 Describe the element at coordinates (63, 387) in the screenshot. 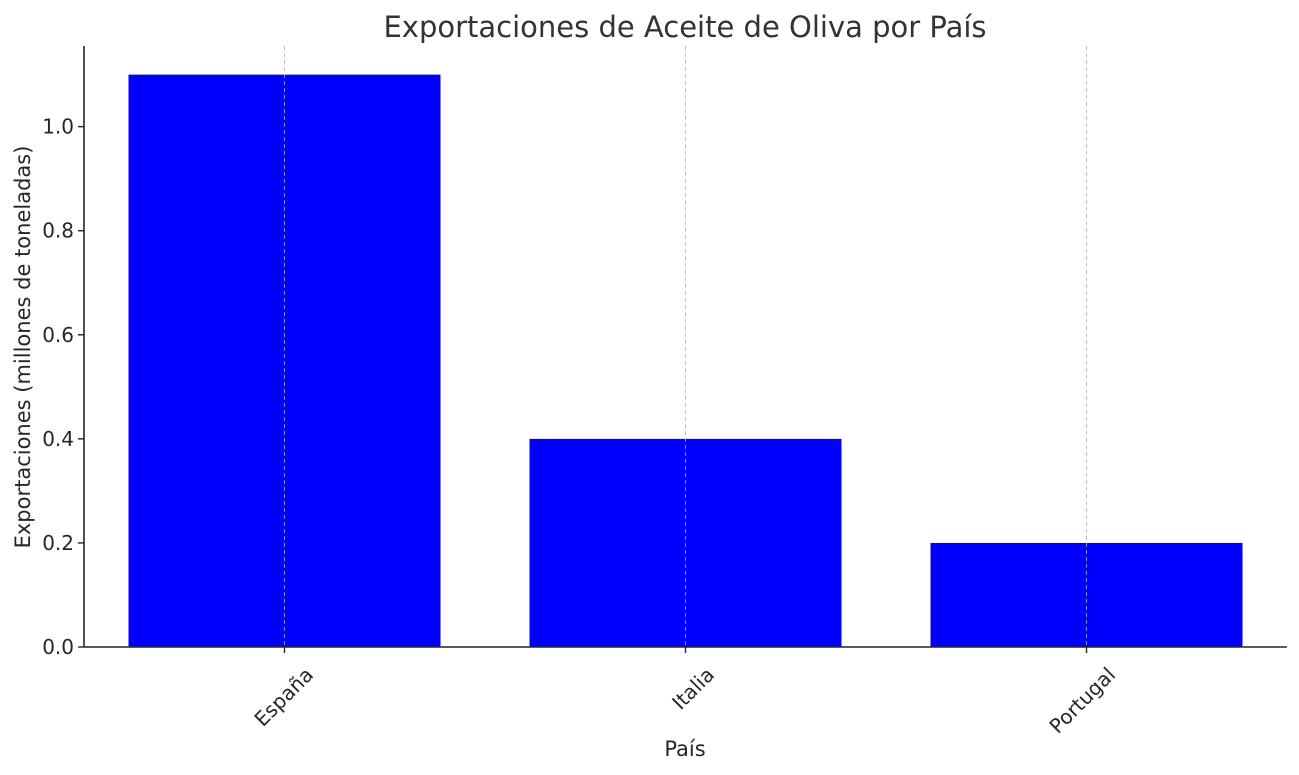

I see `y-axis-ticks: 0.0 0.2 0.4 0.6 0.8 1.0` at that location.